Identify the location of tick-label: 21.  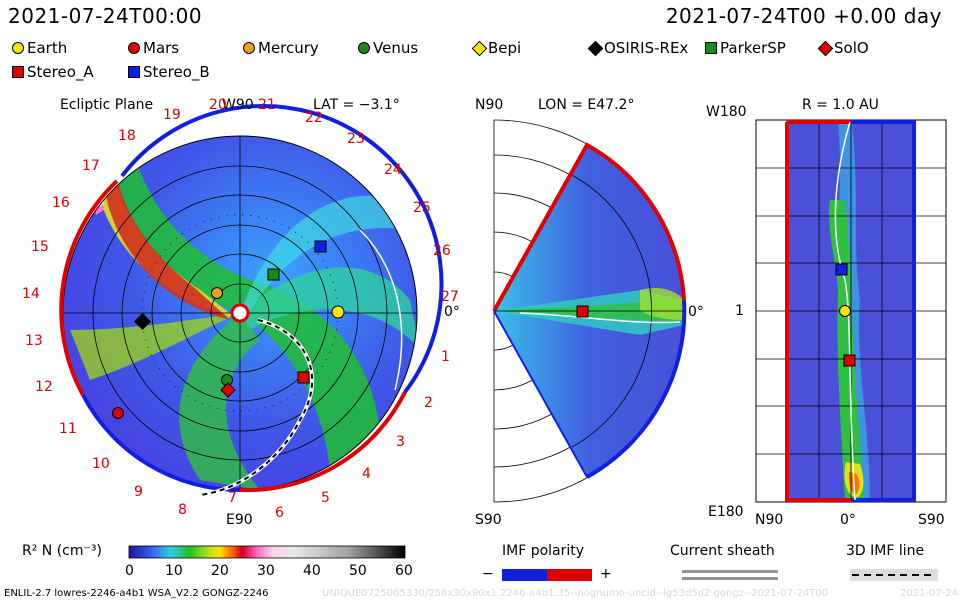
(267, 105).